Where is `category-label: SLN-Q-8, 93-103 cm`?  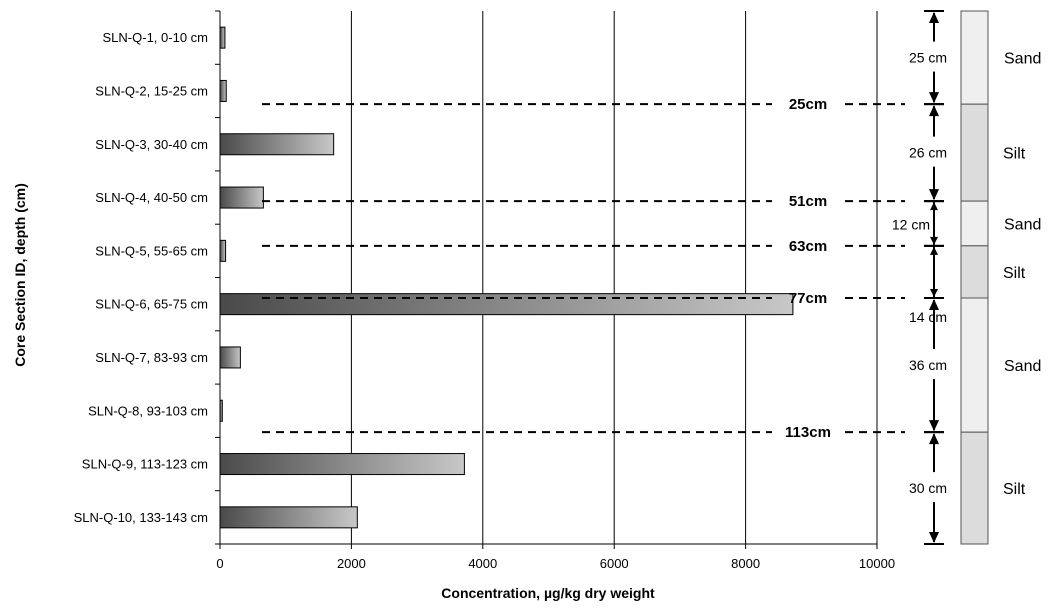 category-label: SLN-Q-8, 93-103 cm is located at coordinates (148, 410).